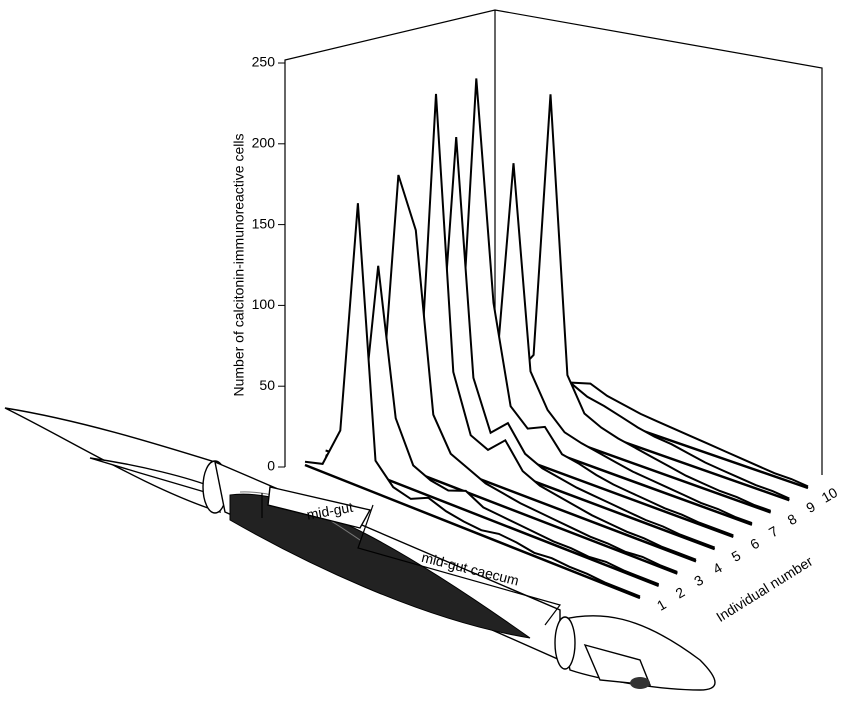 This screenshot has width=847, height=711. Describe the element at coordinates (736, 556) in the screenshot. I see `z-tick-label: 5` at that location.